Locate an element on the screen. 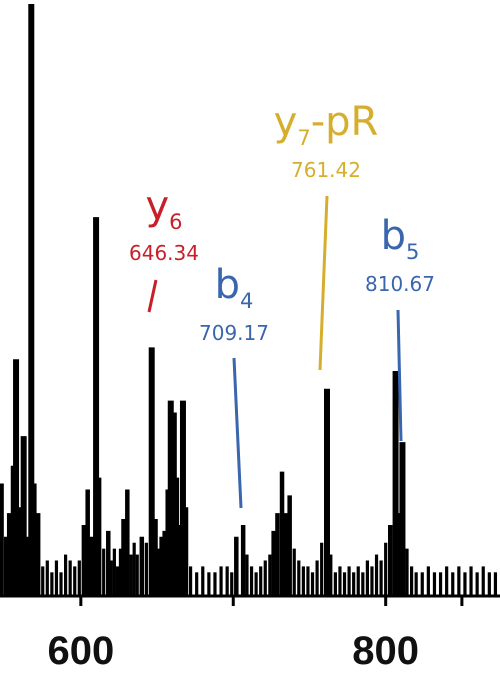 Image resolution: width=500 pixels, height=680 pixels. x-tick-label: 800 is located at coordinates (385, 651).